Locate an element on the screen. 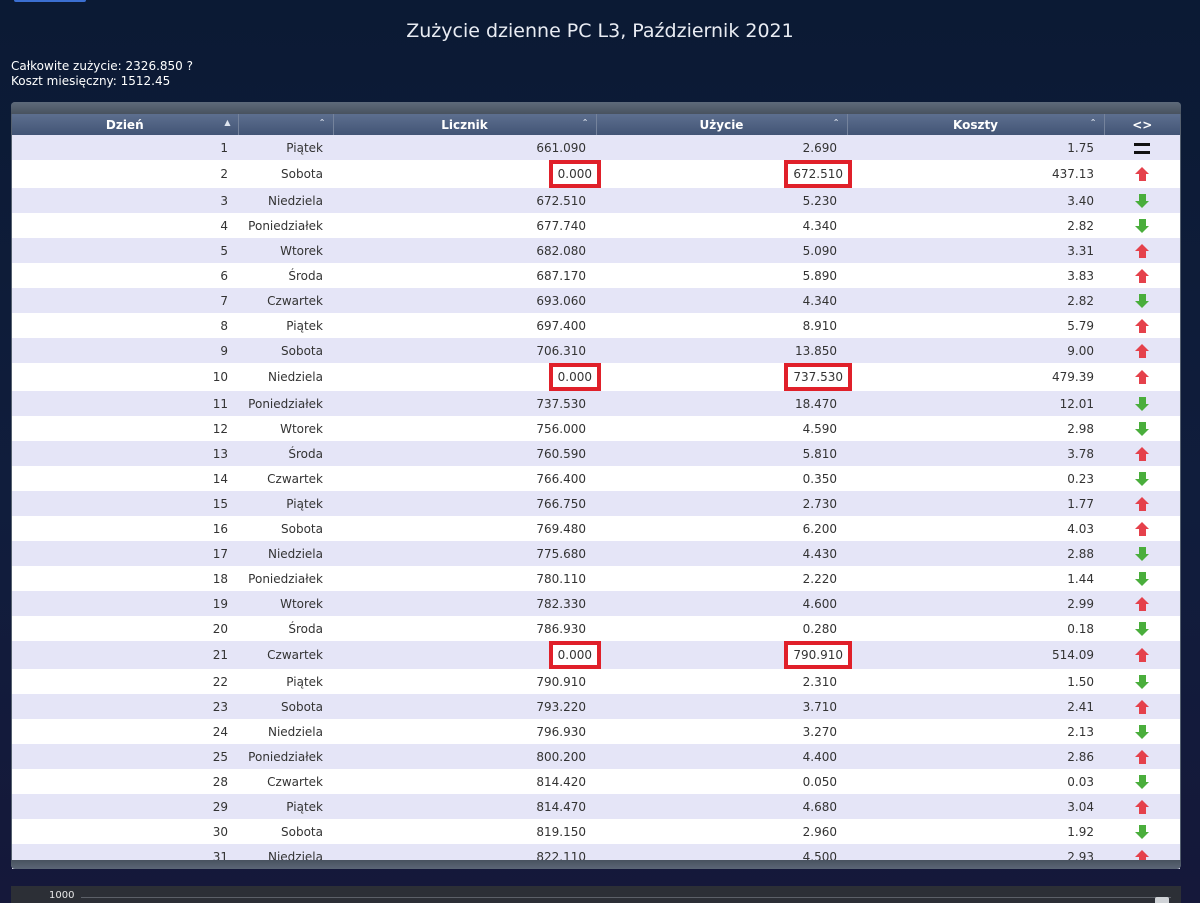 Image resolution: width=1200 pixels, height=903 pixels. page-title: Zużycie dzienne PC L3, Październik 2021 is located at coordinates (600, 31).